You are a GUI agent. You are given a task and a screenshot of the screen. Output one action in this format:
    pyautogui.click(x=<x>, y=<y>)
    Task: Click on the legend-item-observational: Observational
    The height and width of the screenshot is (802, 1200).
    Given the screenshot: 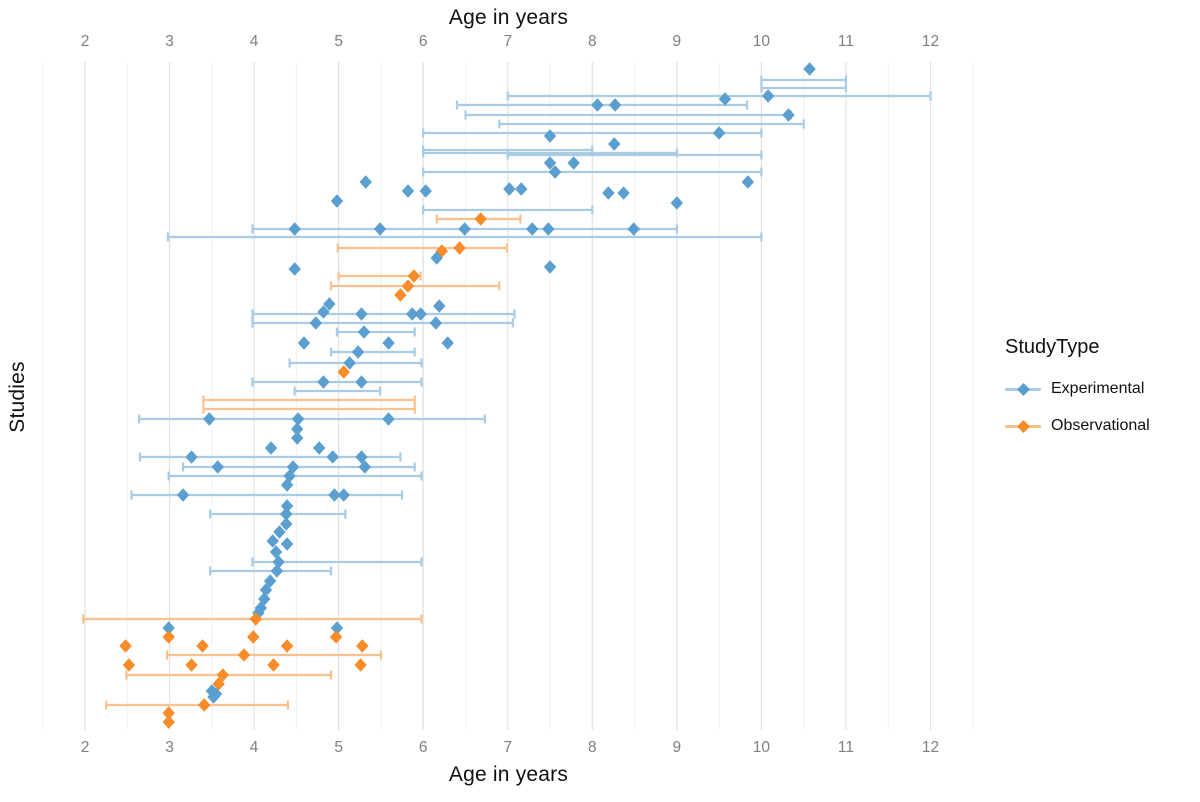 What is the action you would take?
    pyautogui.click(x=1077, y=426)
    